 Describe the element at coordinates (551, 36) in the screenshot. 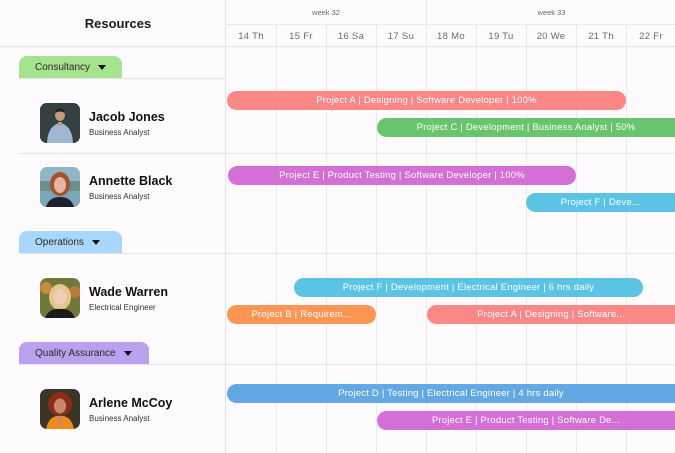

I see `day-header: 20 We` at that location.